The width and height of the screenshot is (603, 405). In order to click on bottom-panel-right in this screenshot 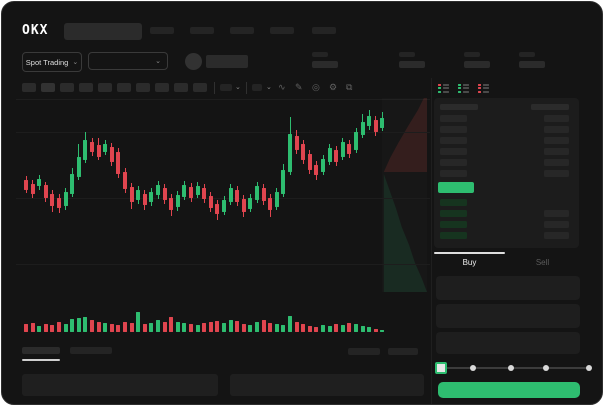, I will do `click(327, 385)`.